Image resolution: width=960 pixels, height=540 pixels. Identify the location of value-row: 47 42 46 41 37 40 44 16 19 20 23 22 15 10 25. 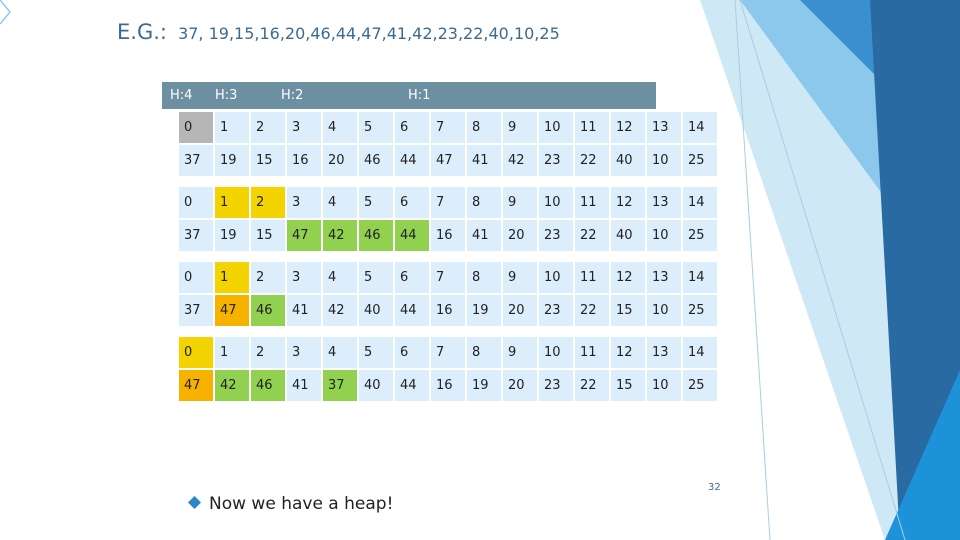
(448, 385).